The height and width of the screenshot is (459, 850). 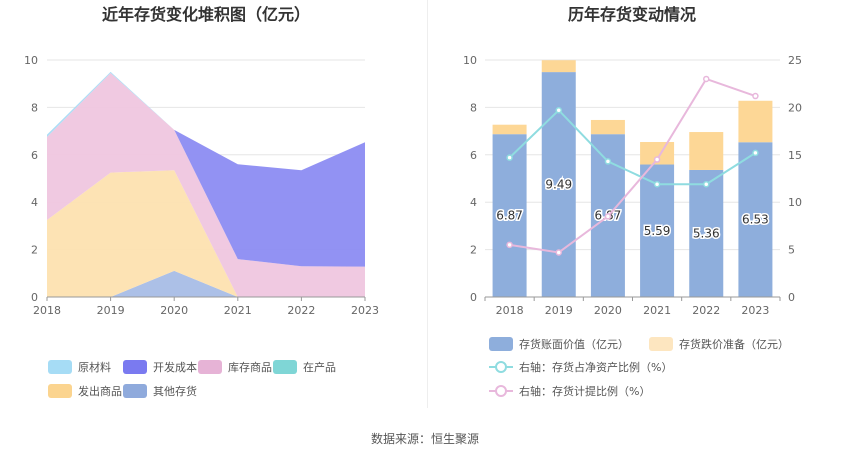 What do you see at coordinates (175, 391) in the screenshot?
I see `legend-label: 其他存货` at bounding box center [175, 391].